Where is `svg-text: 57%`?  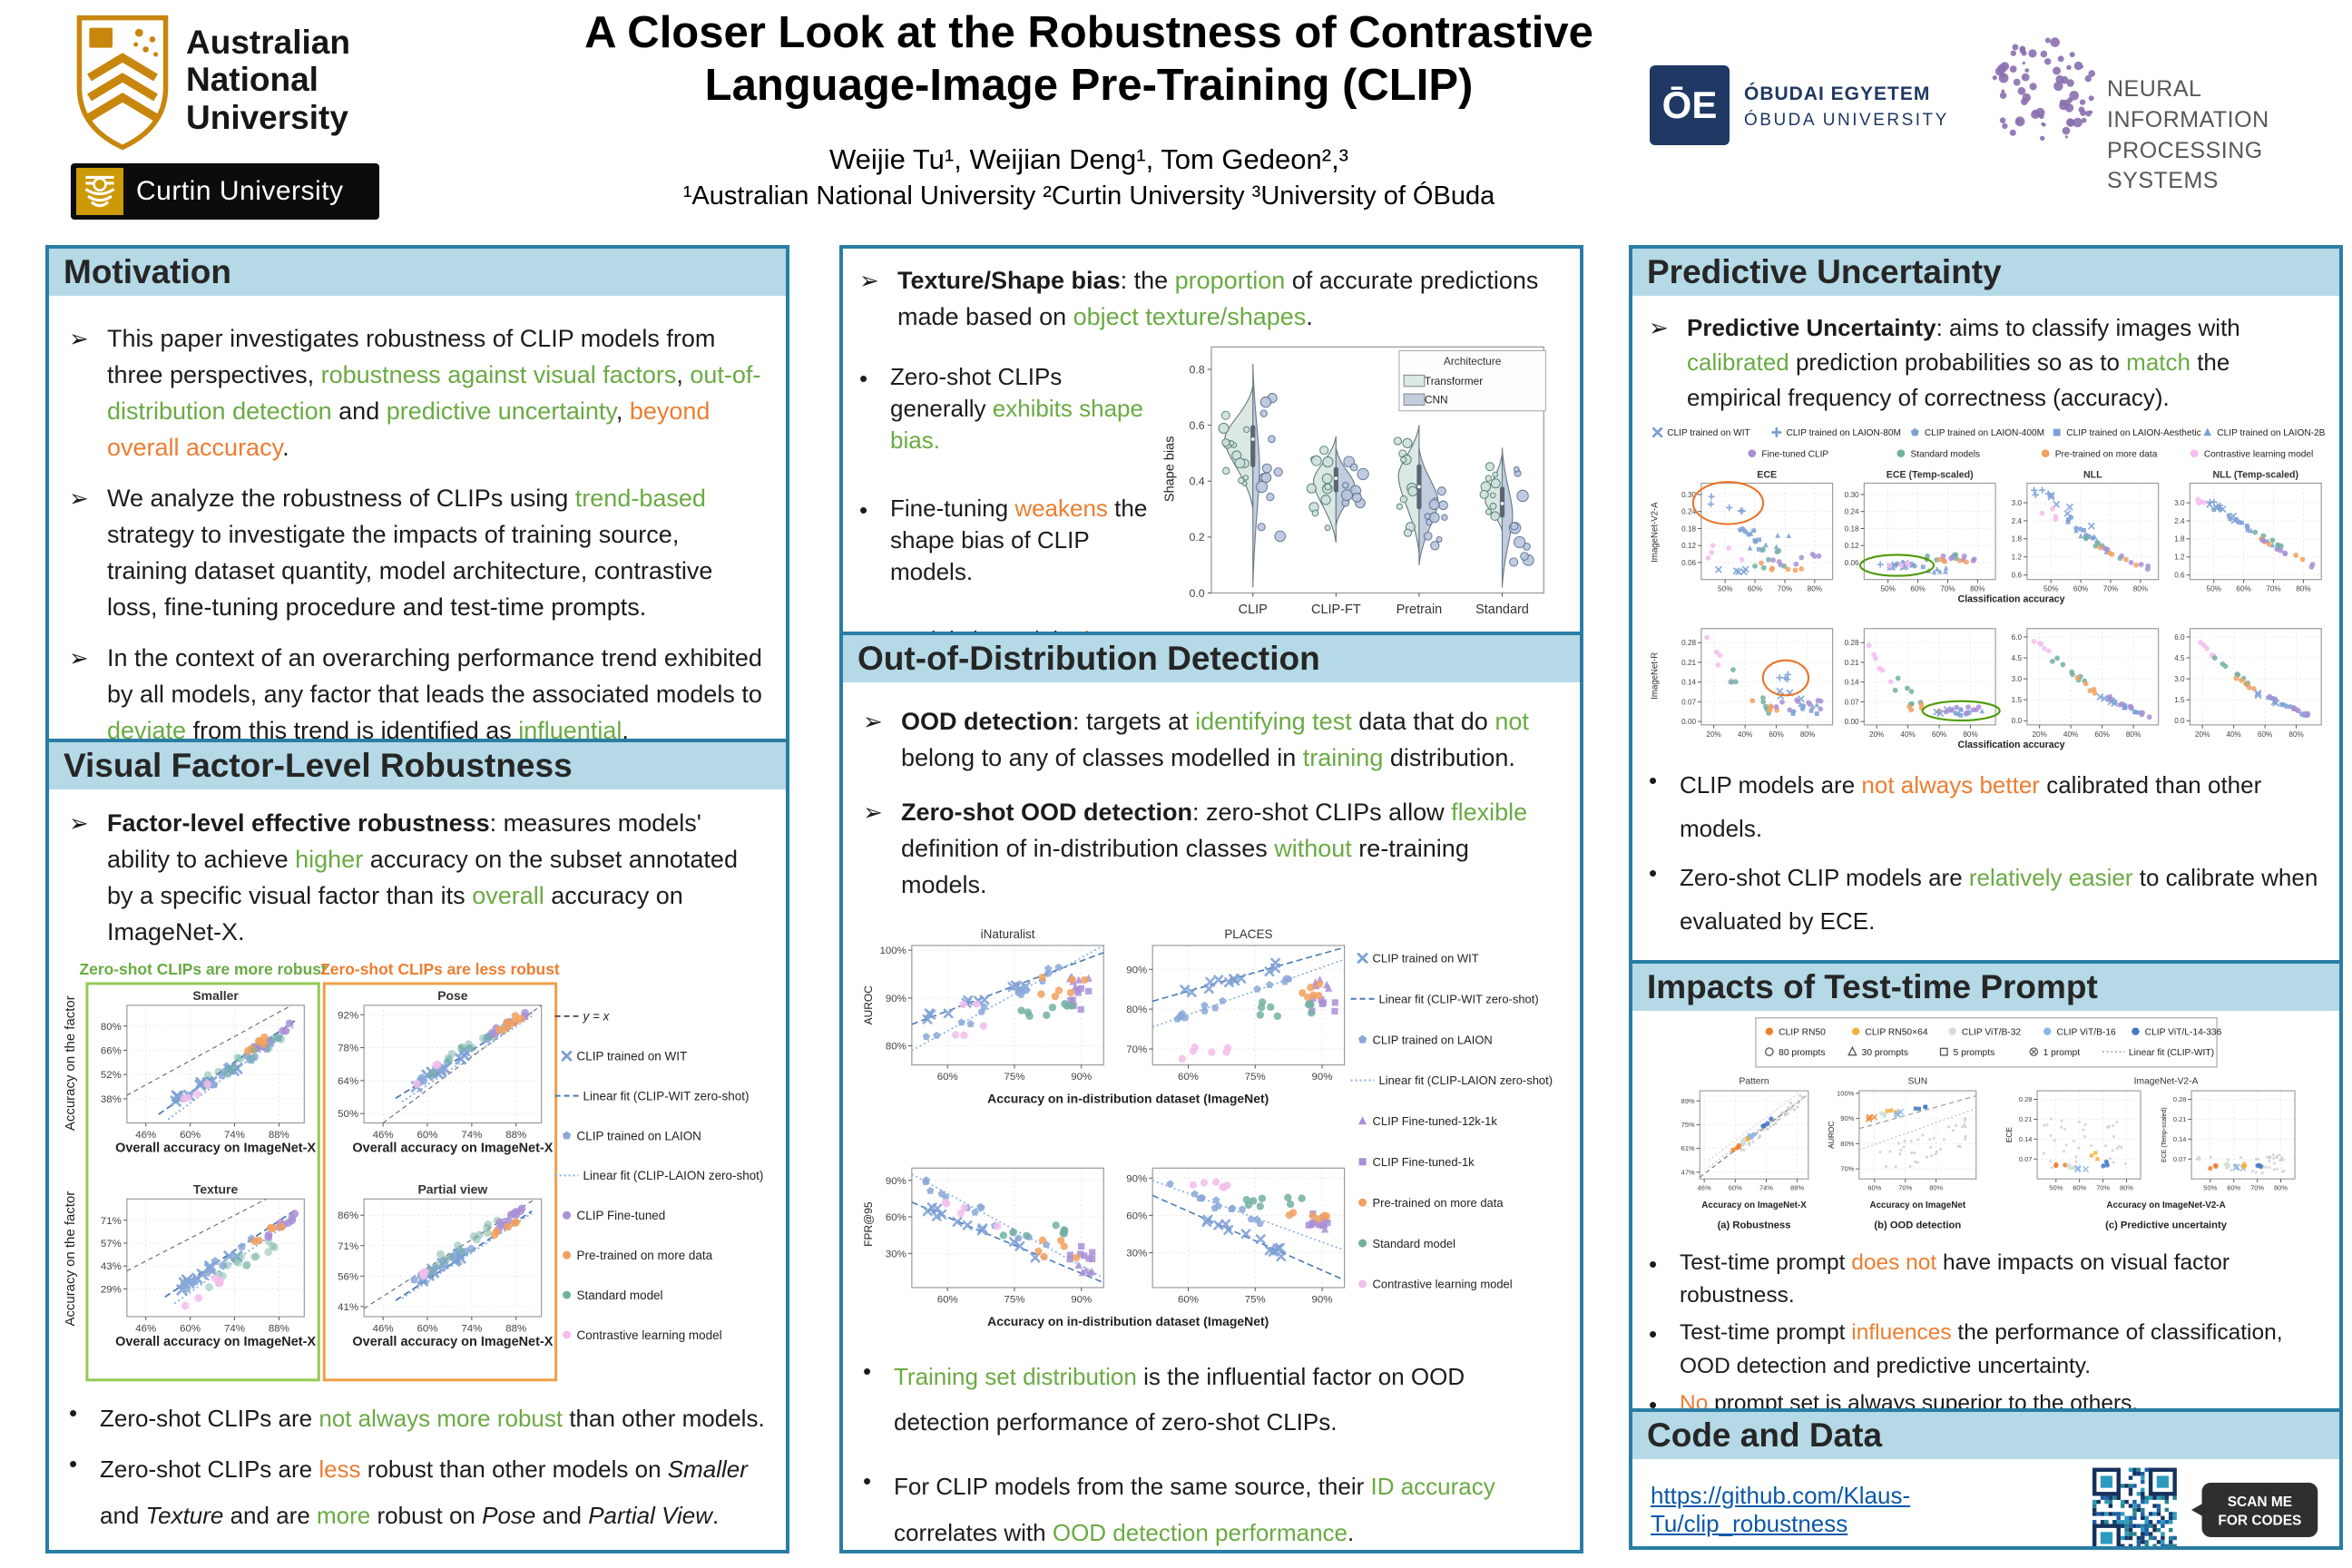
svg-text: 57% is located at coordinates (111, 1244).